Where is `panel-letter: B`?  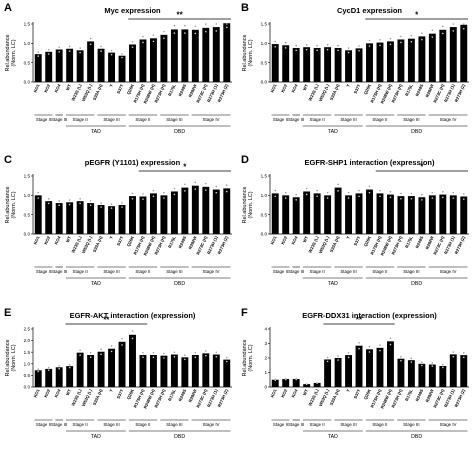 panel-letter: B is located at coordinates (245, 8).